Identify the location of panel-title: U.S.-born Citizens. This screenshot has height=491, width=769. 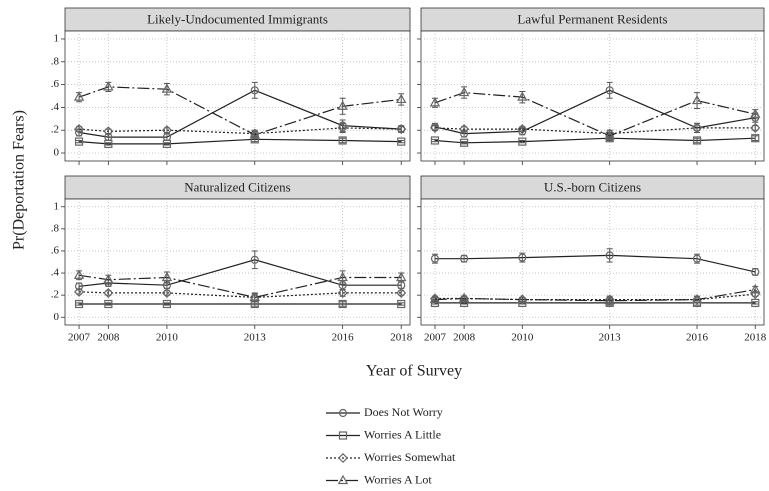
(592, 186).